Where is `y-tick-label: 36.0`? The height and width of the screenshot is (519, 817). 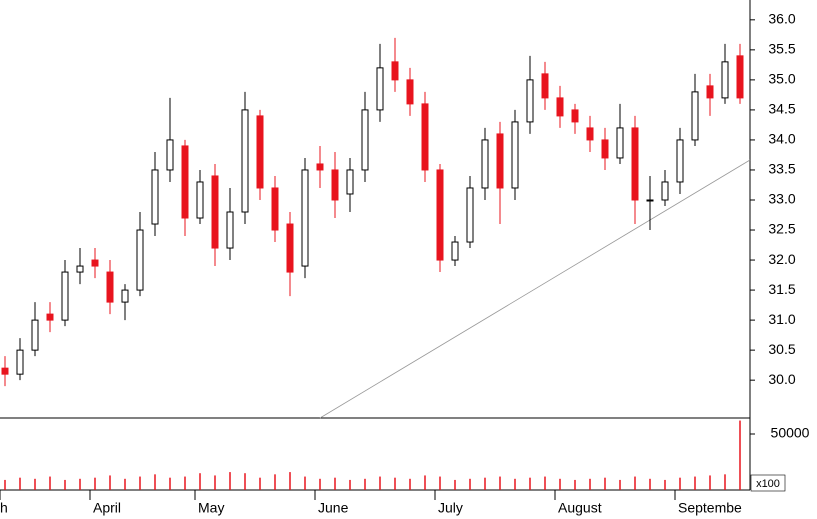
y-tick-label: 36.0 is located at coordinates (781, 19).